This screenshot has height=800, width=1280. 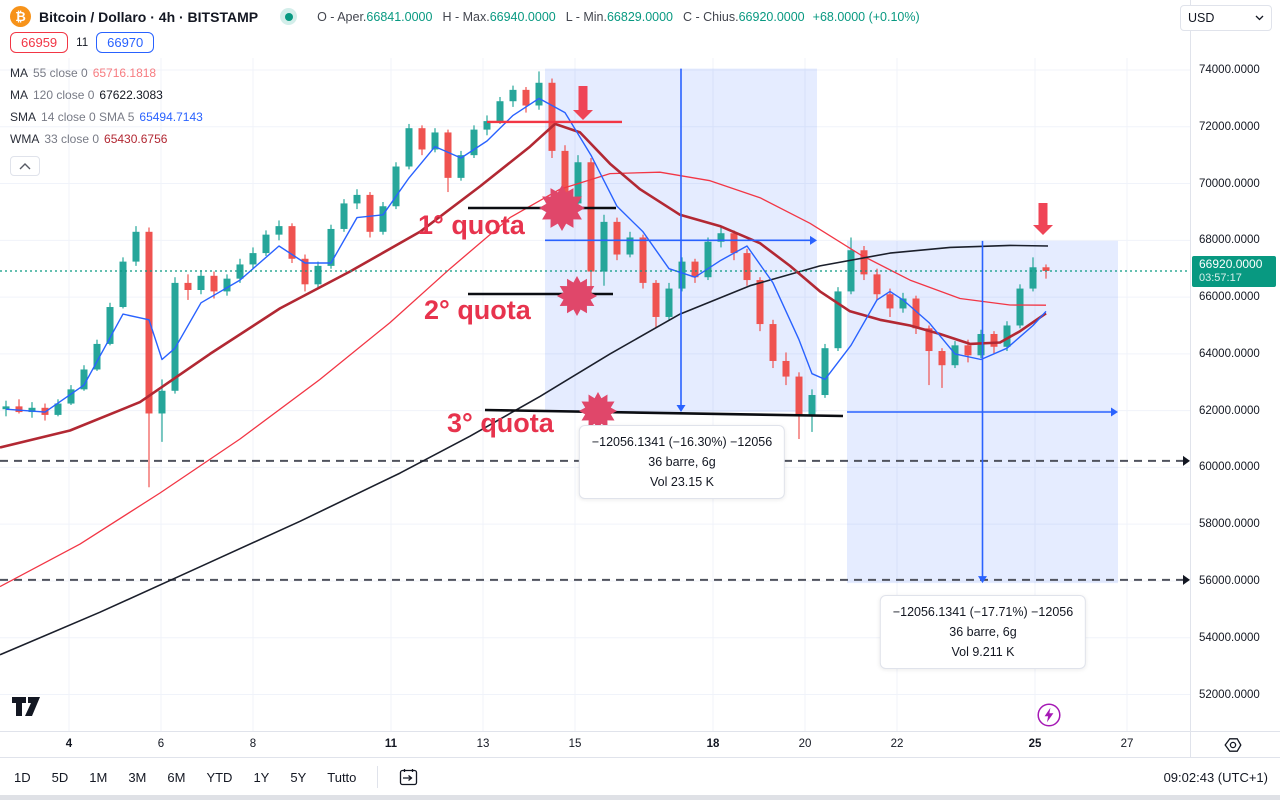 I want to click on ohlc-item: O - Aper.66841.0000, so click(x=375, y=16).